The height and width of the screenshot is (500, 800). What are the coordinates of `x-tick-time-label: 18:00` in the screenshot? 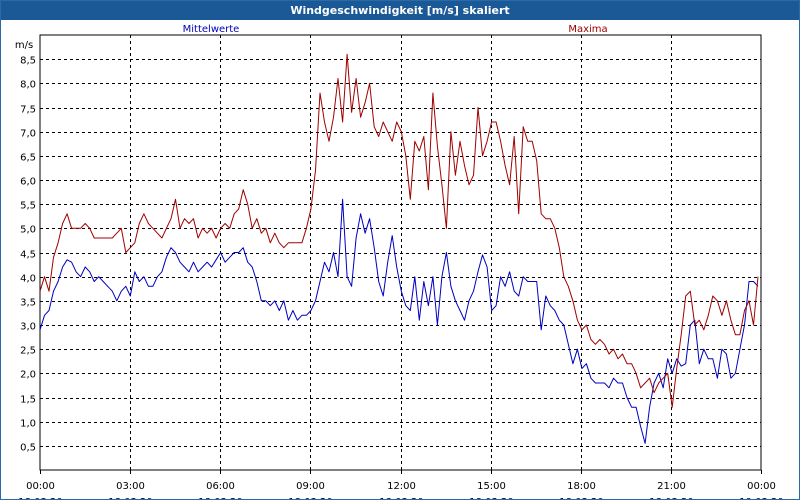 It's located at (581, 486).